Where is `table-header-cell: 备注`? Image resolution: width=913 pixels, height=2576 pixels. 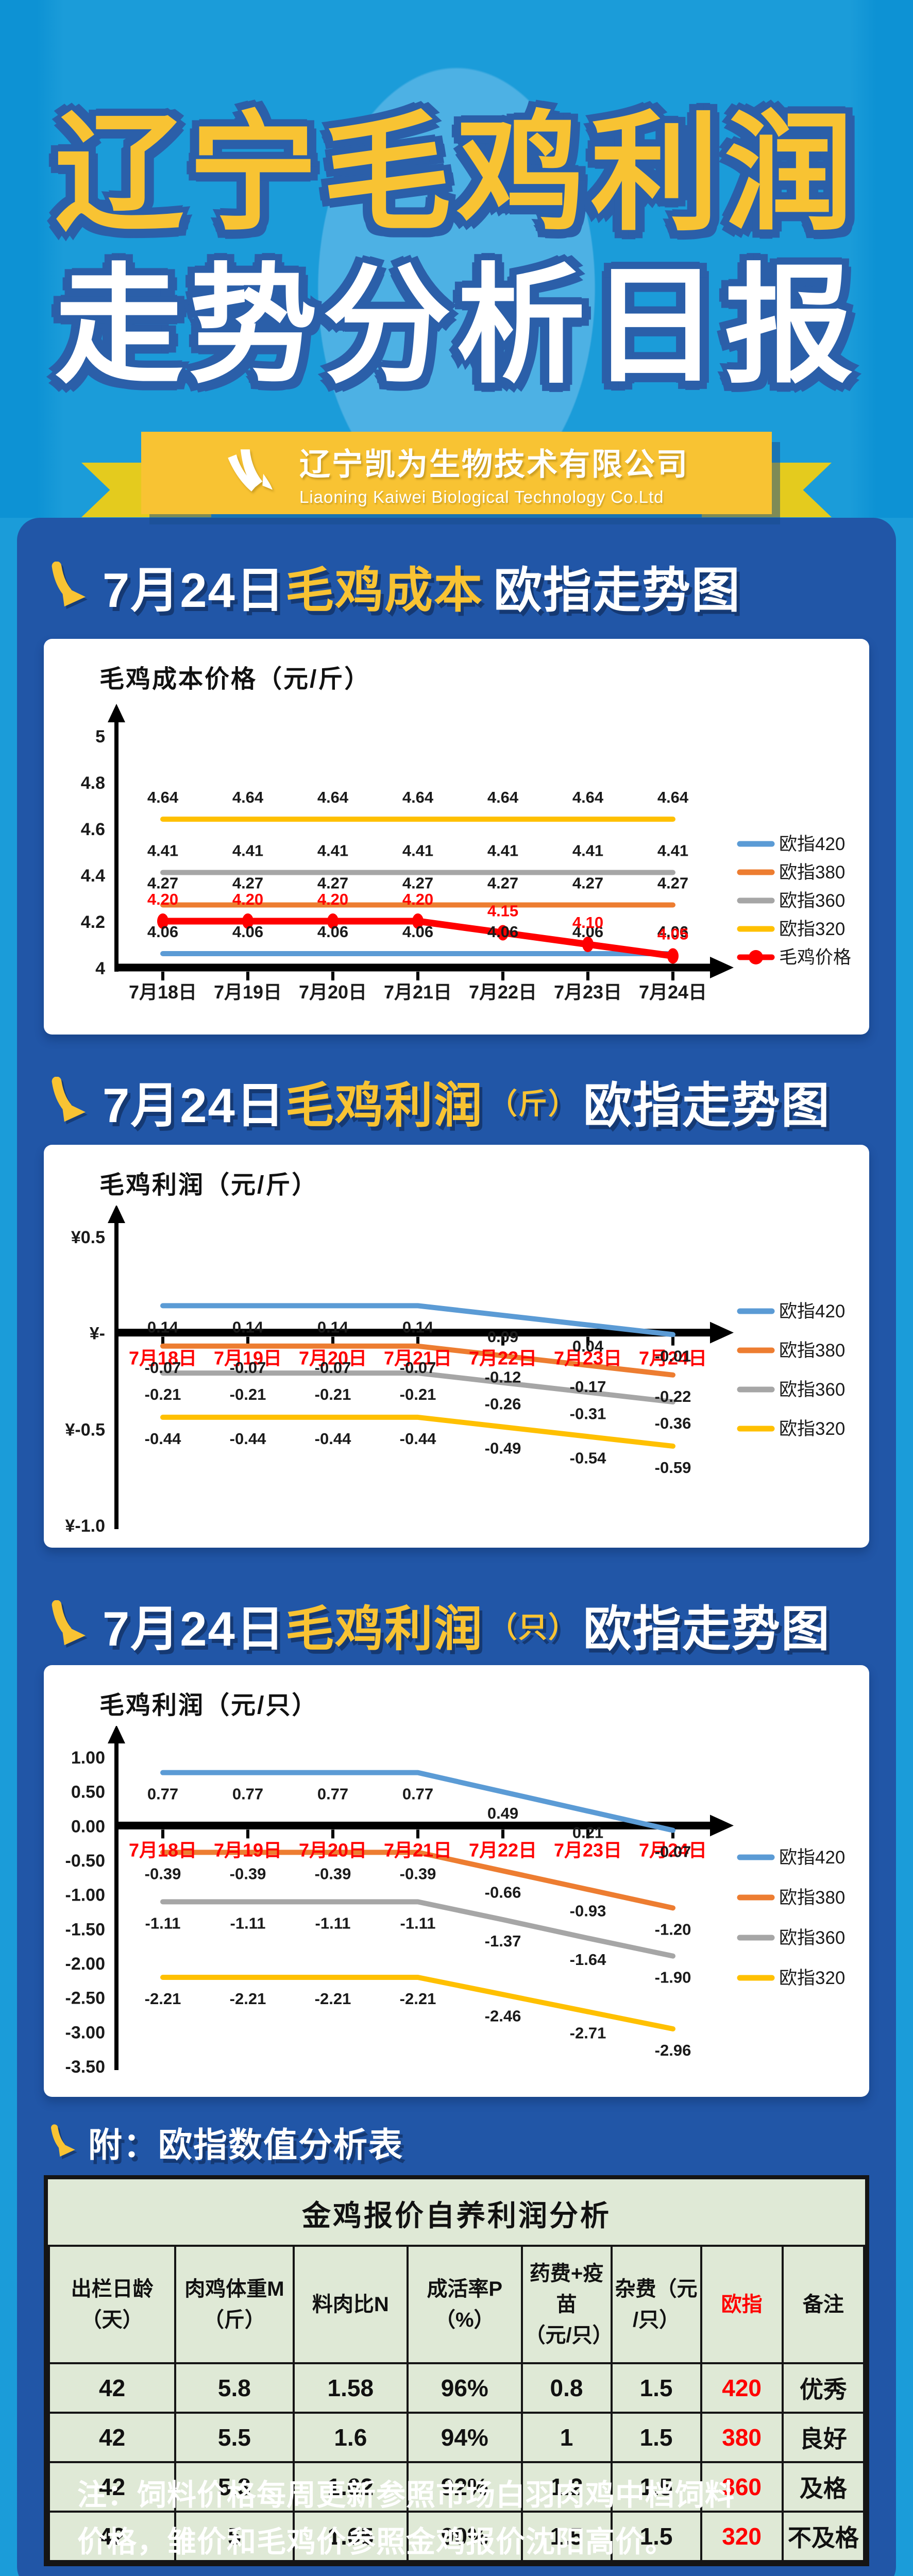 table-header-cell: 备注 is located at coordinates (824, 2304).